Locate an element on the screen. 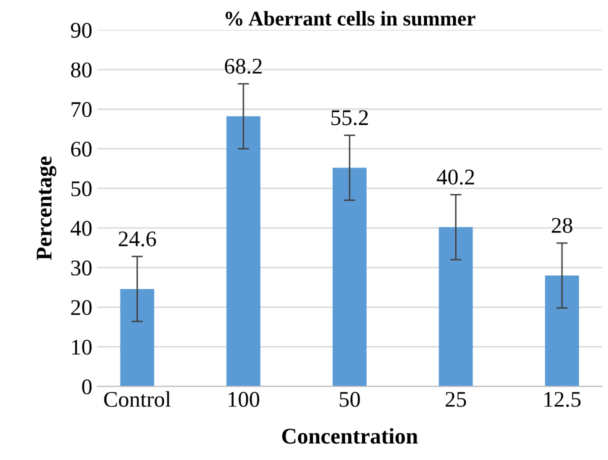  x-tick-label: 25 is located at coordinates (456, 399).